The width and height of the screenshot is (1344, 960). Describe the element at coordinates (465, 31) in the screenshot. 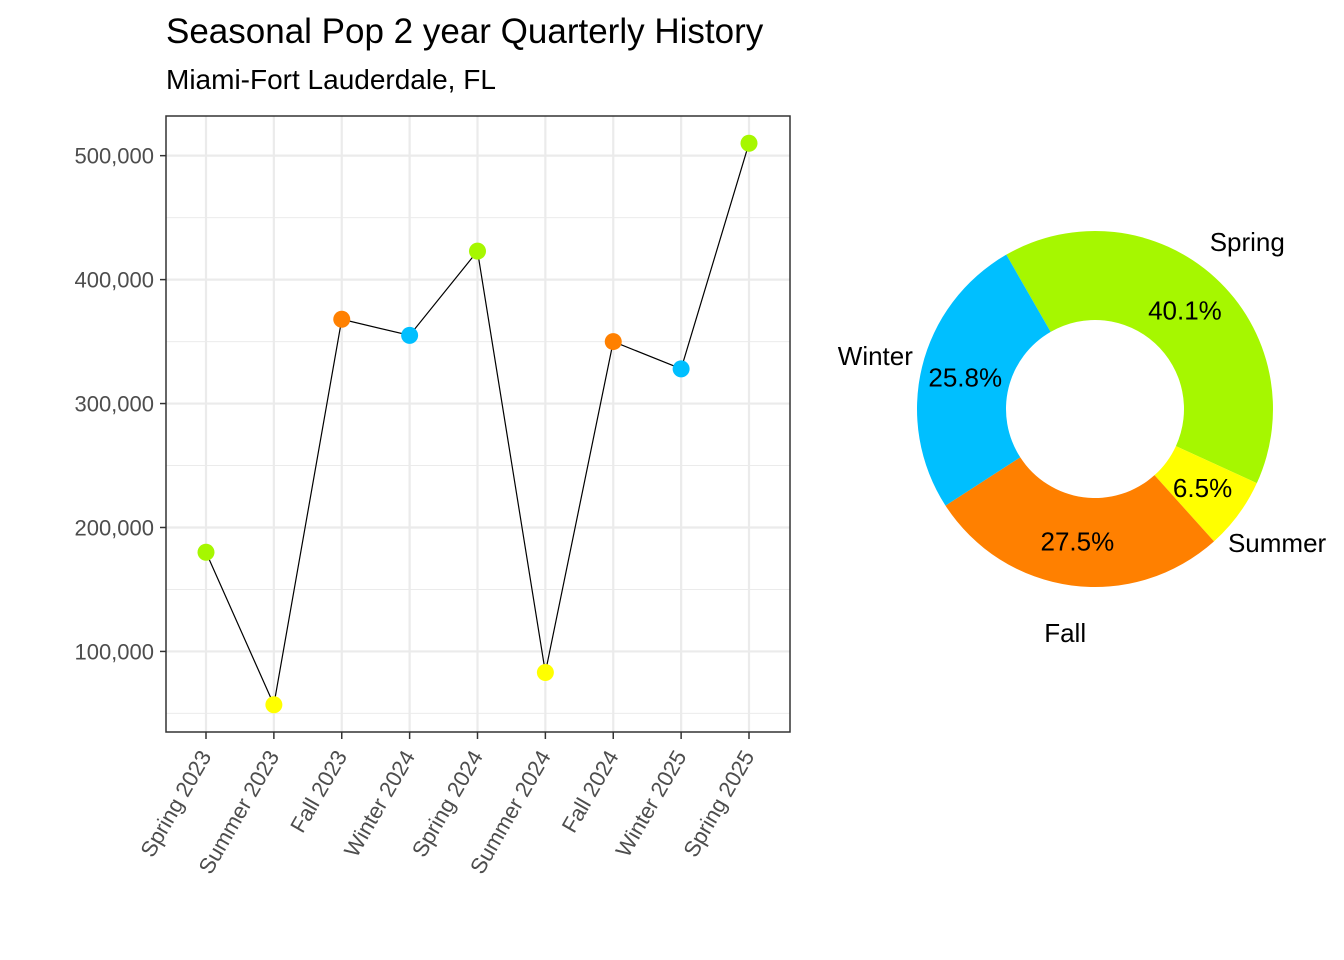

I see `chart-title: Seasonal Pop 2 year Quarterly History` at that location.